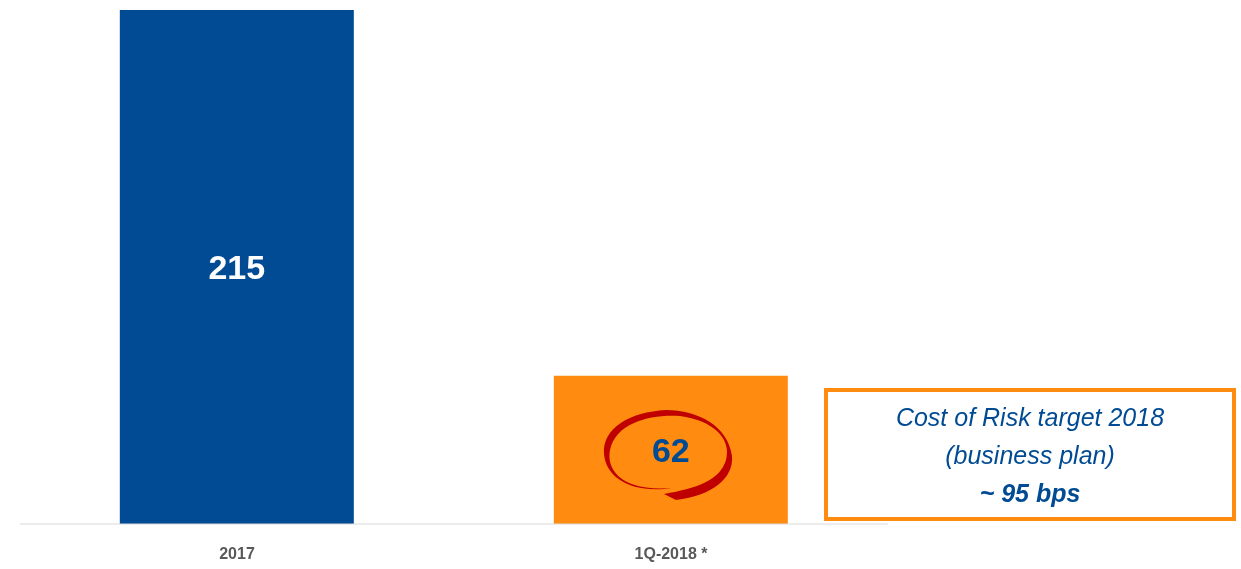  What do you see at coordinates (671, 554) in the screenshot?
I see `x-tick-label: 1Q-2018 *` at bounding box center [671, 554].